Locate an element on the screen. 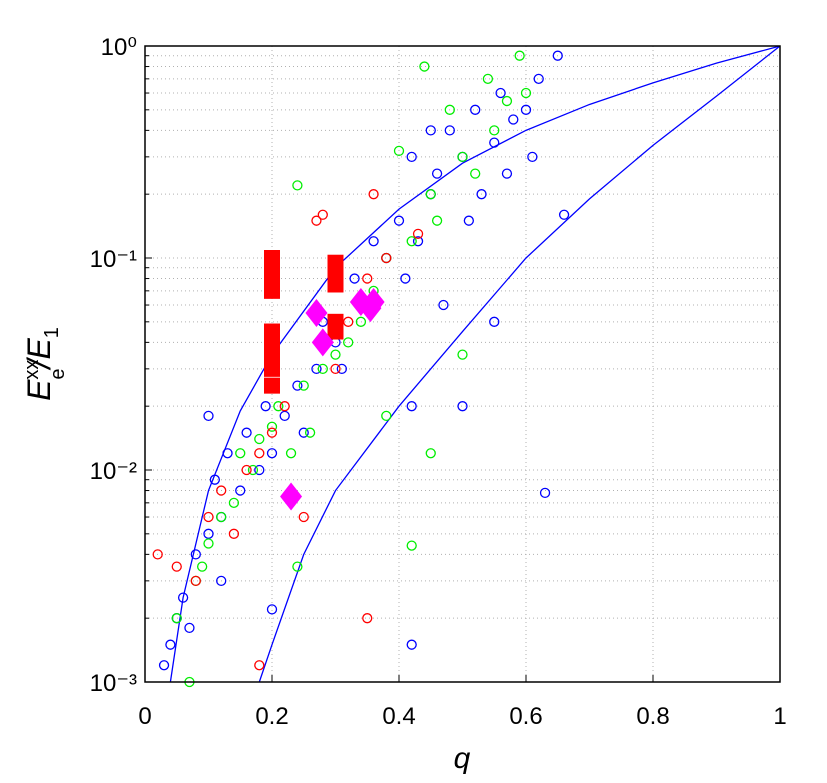 This screenshot has height=783, width=827. y-label-part: xx is located at coordinates (32, 370).